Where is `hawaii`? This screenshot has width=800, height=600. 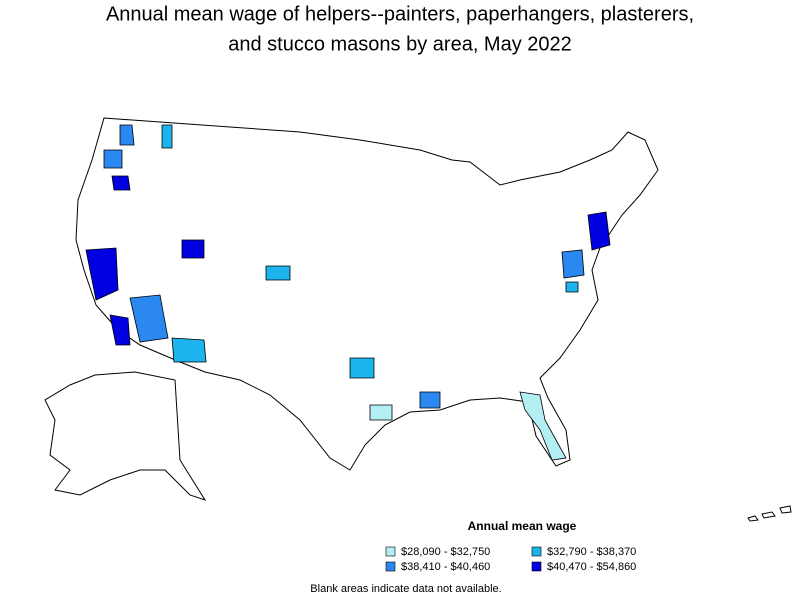
hawaii is located at coordinates (769, 513).